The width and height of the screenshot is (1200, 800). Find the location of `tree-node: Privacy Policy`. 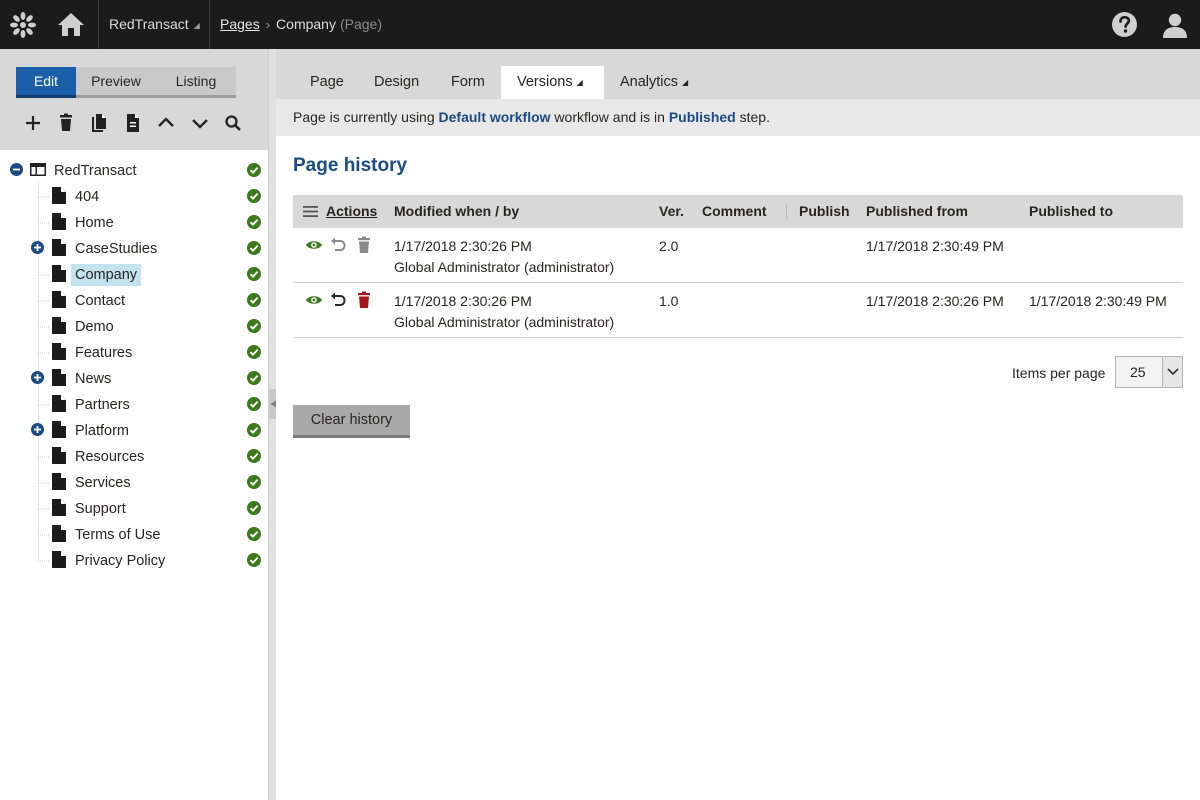

tree-node: Privacy Policy is located at coordinates (134, 561).